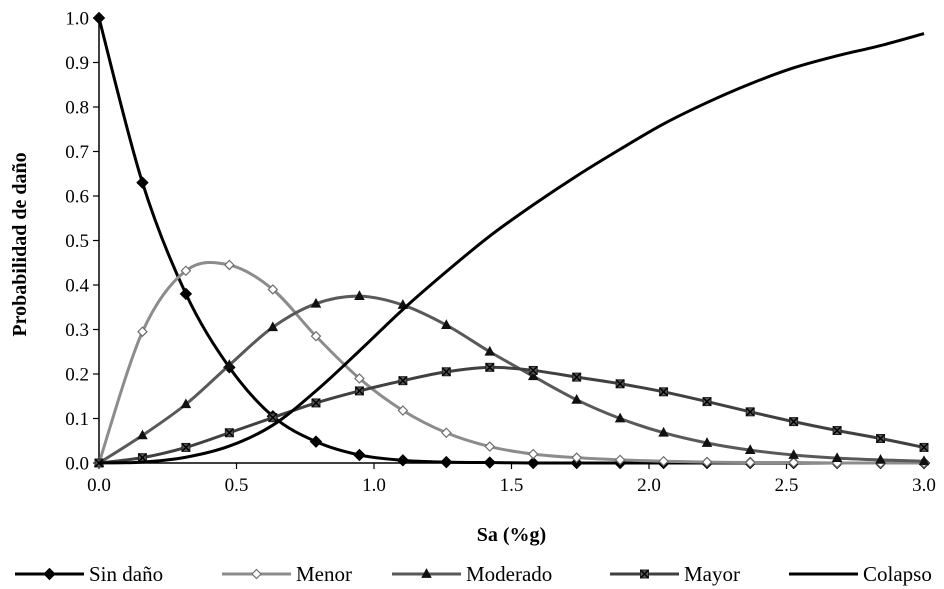 The height and width of the screenshot is (589, 944). Describe the element at coordinates (77, 330) in the screenshot. I see `y-tick-label: 0.3` at that location.